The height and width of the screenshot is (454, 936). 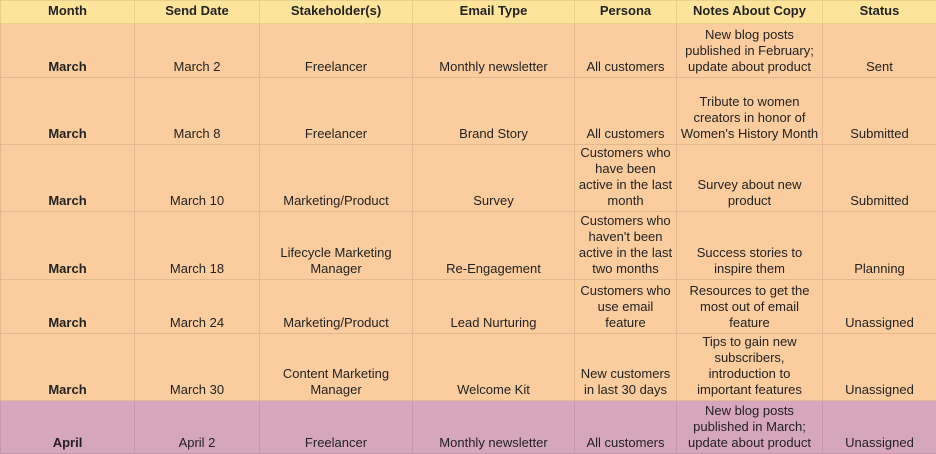 What do you see at coordinates (750, 12) in the screenshot?
I see `header-notes: Notes About Copy` at bounding box center [750, 12].